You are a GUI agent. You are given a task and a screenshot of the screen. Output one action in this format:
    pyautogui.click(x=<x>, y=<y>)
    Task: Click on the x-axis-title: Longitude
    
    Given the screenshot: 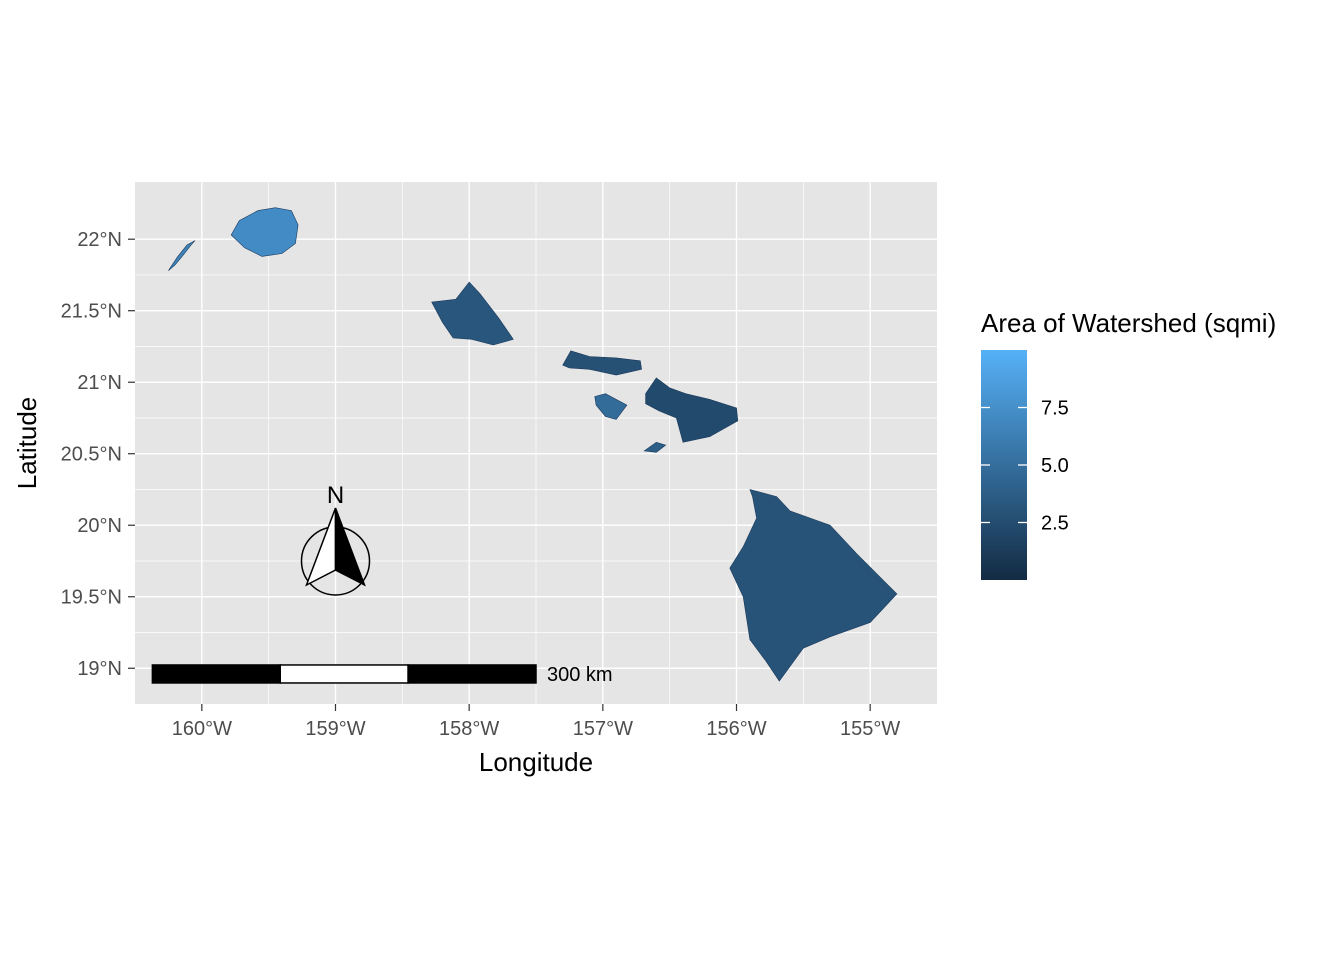 What is the action you would take?
    pyautogui.click(x=536, y=762)
    